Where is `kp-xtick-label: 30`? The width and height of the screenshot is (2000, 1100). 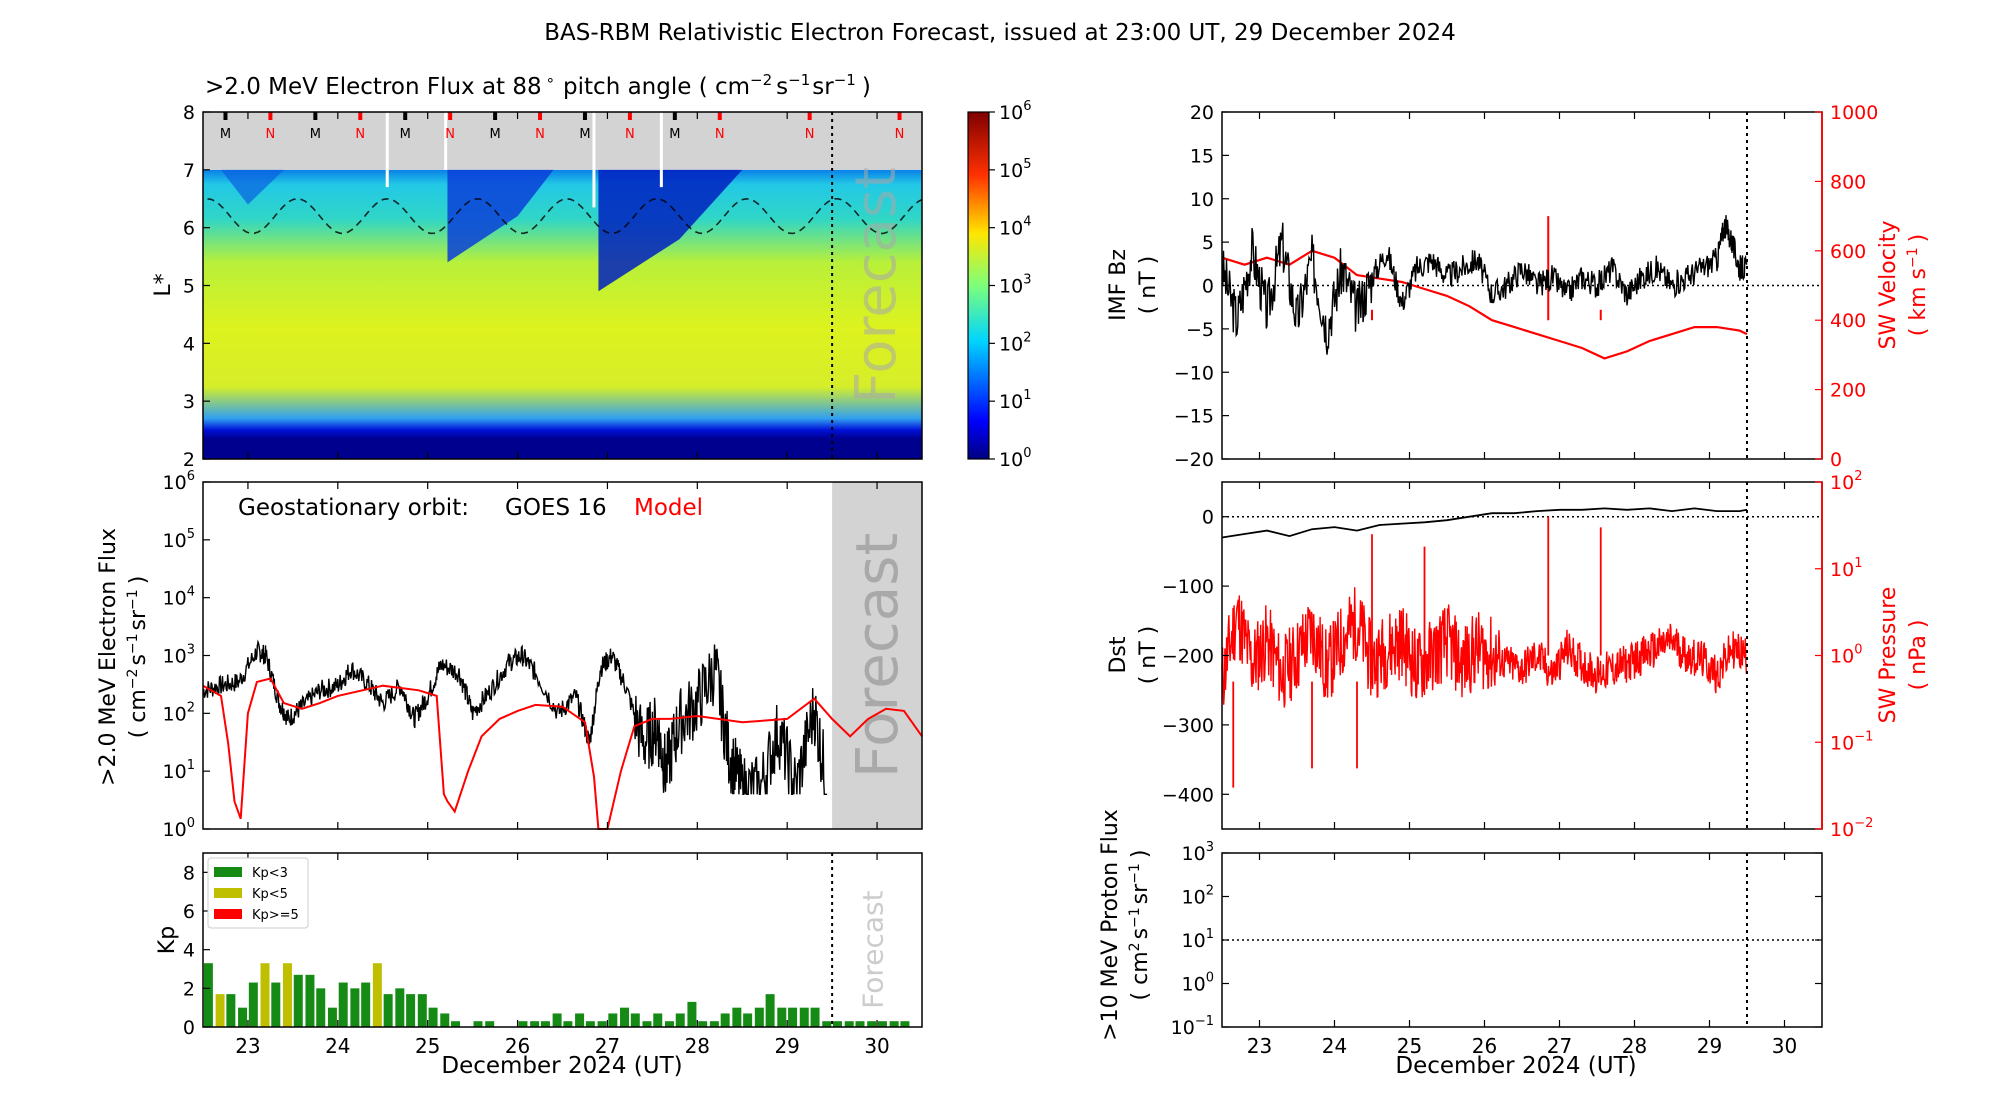 kp-xtick-label: 30 is located at coordinates (876, 1046).